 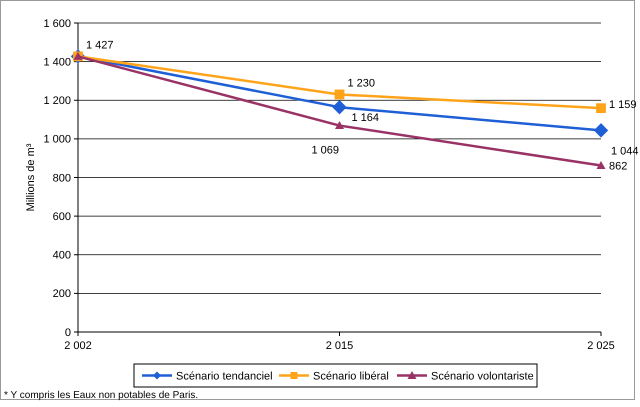 What do you see at coordinates (100, 45) in the screenshot?
I see `data-label: 1 427` at bounding box center [100, 45].